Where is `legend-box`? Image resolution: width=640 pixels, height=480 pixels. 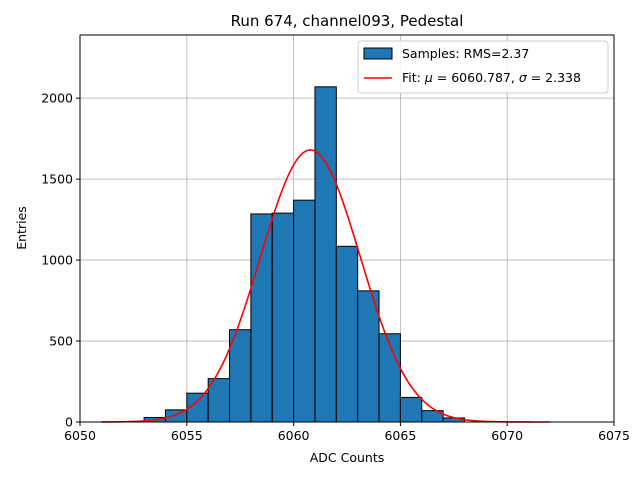 legend-box is located at coordinates (483, 67).